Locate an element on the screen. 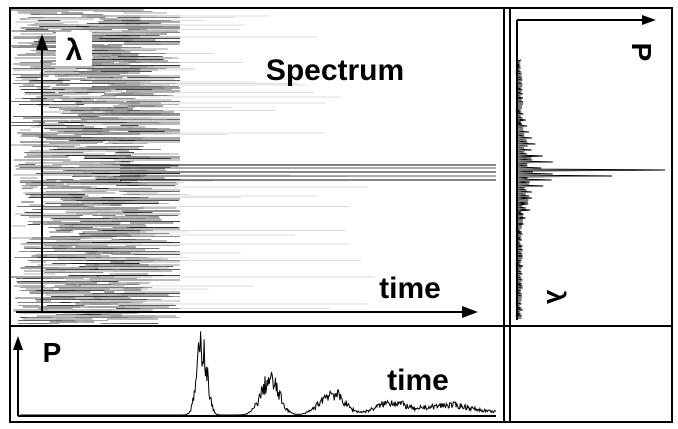 Image resolution: width=678 pixels, height=429 pixels. x-axis-label: P is located at coordinates (641, 52).